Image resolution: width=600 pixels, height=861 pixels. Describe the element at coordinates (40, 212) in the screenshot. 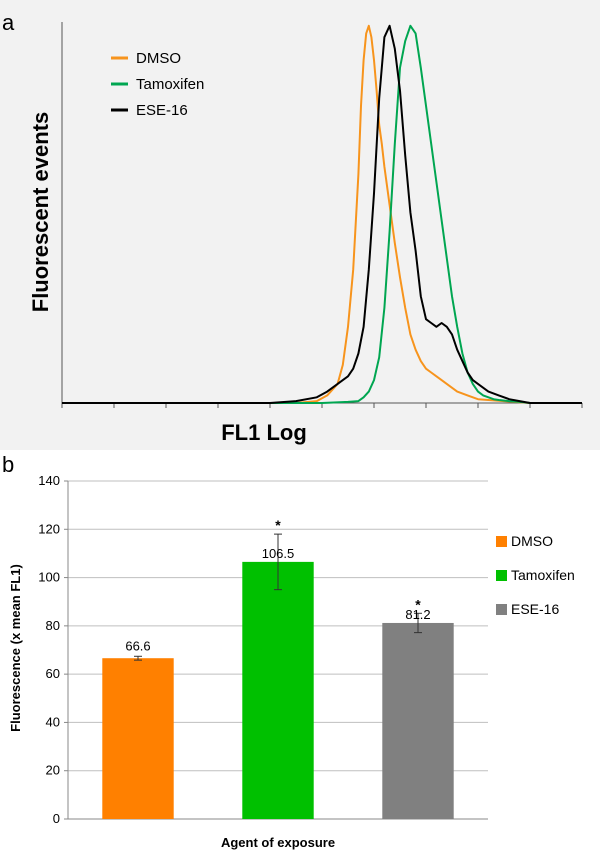

I see `panel-a-y-label: Fluorescent events` at that location.